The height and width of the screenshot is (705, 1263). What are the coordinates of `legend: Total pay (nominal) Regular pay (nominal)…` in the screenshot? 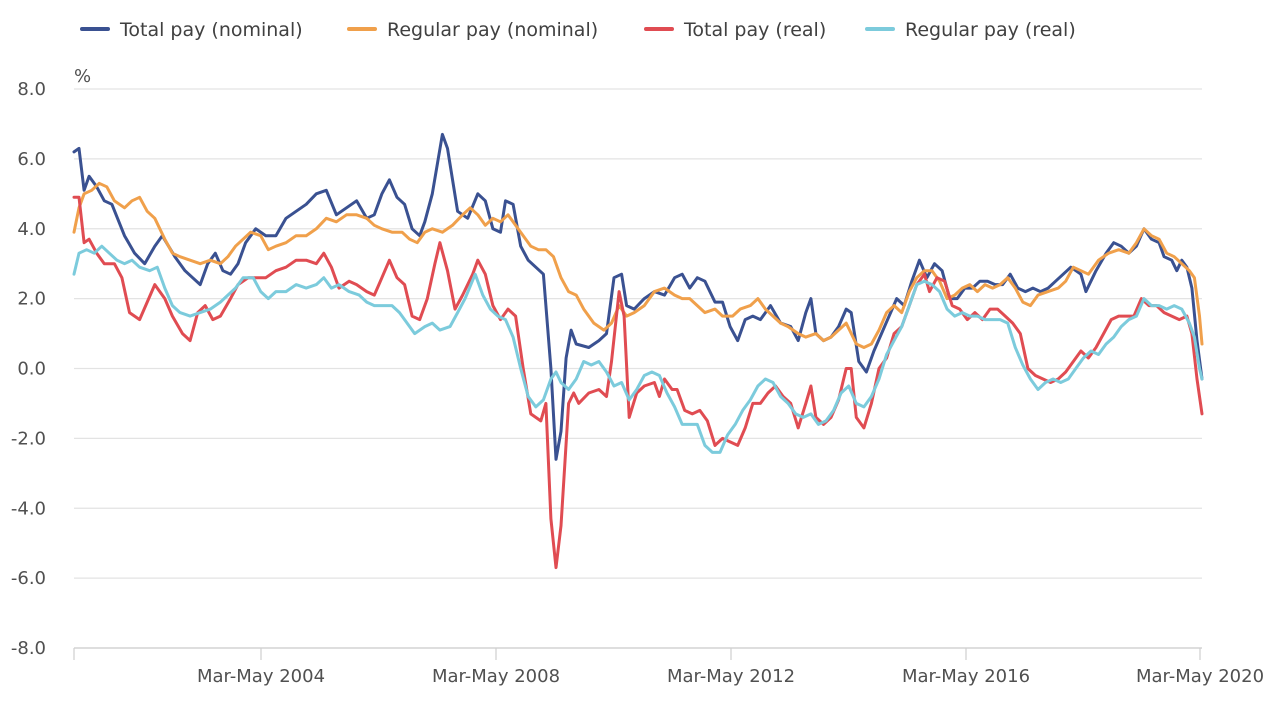 It's located at (578, 30).